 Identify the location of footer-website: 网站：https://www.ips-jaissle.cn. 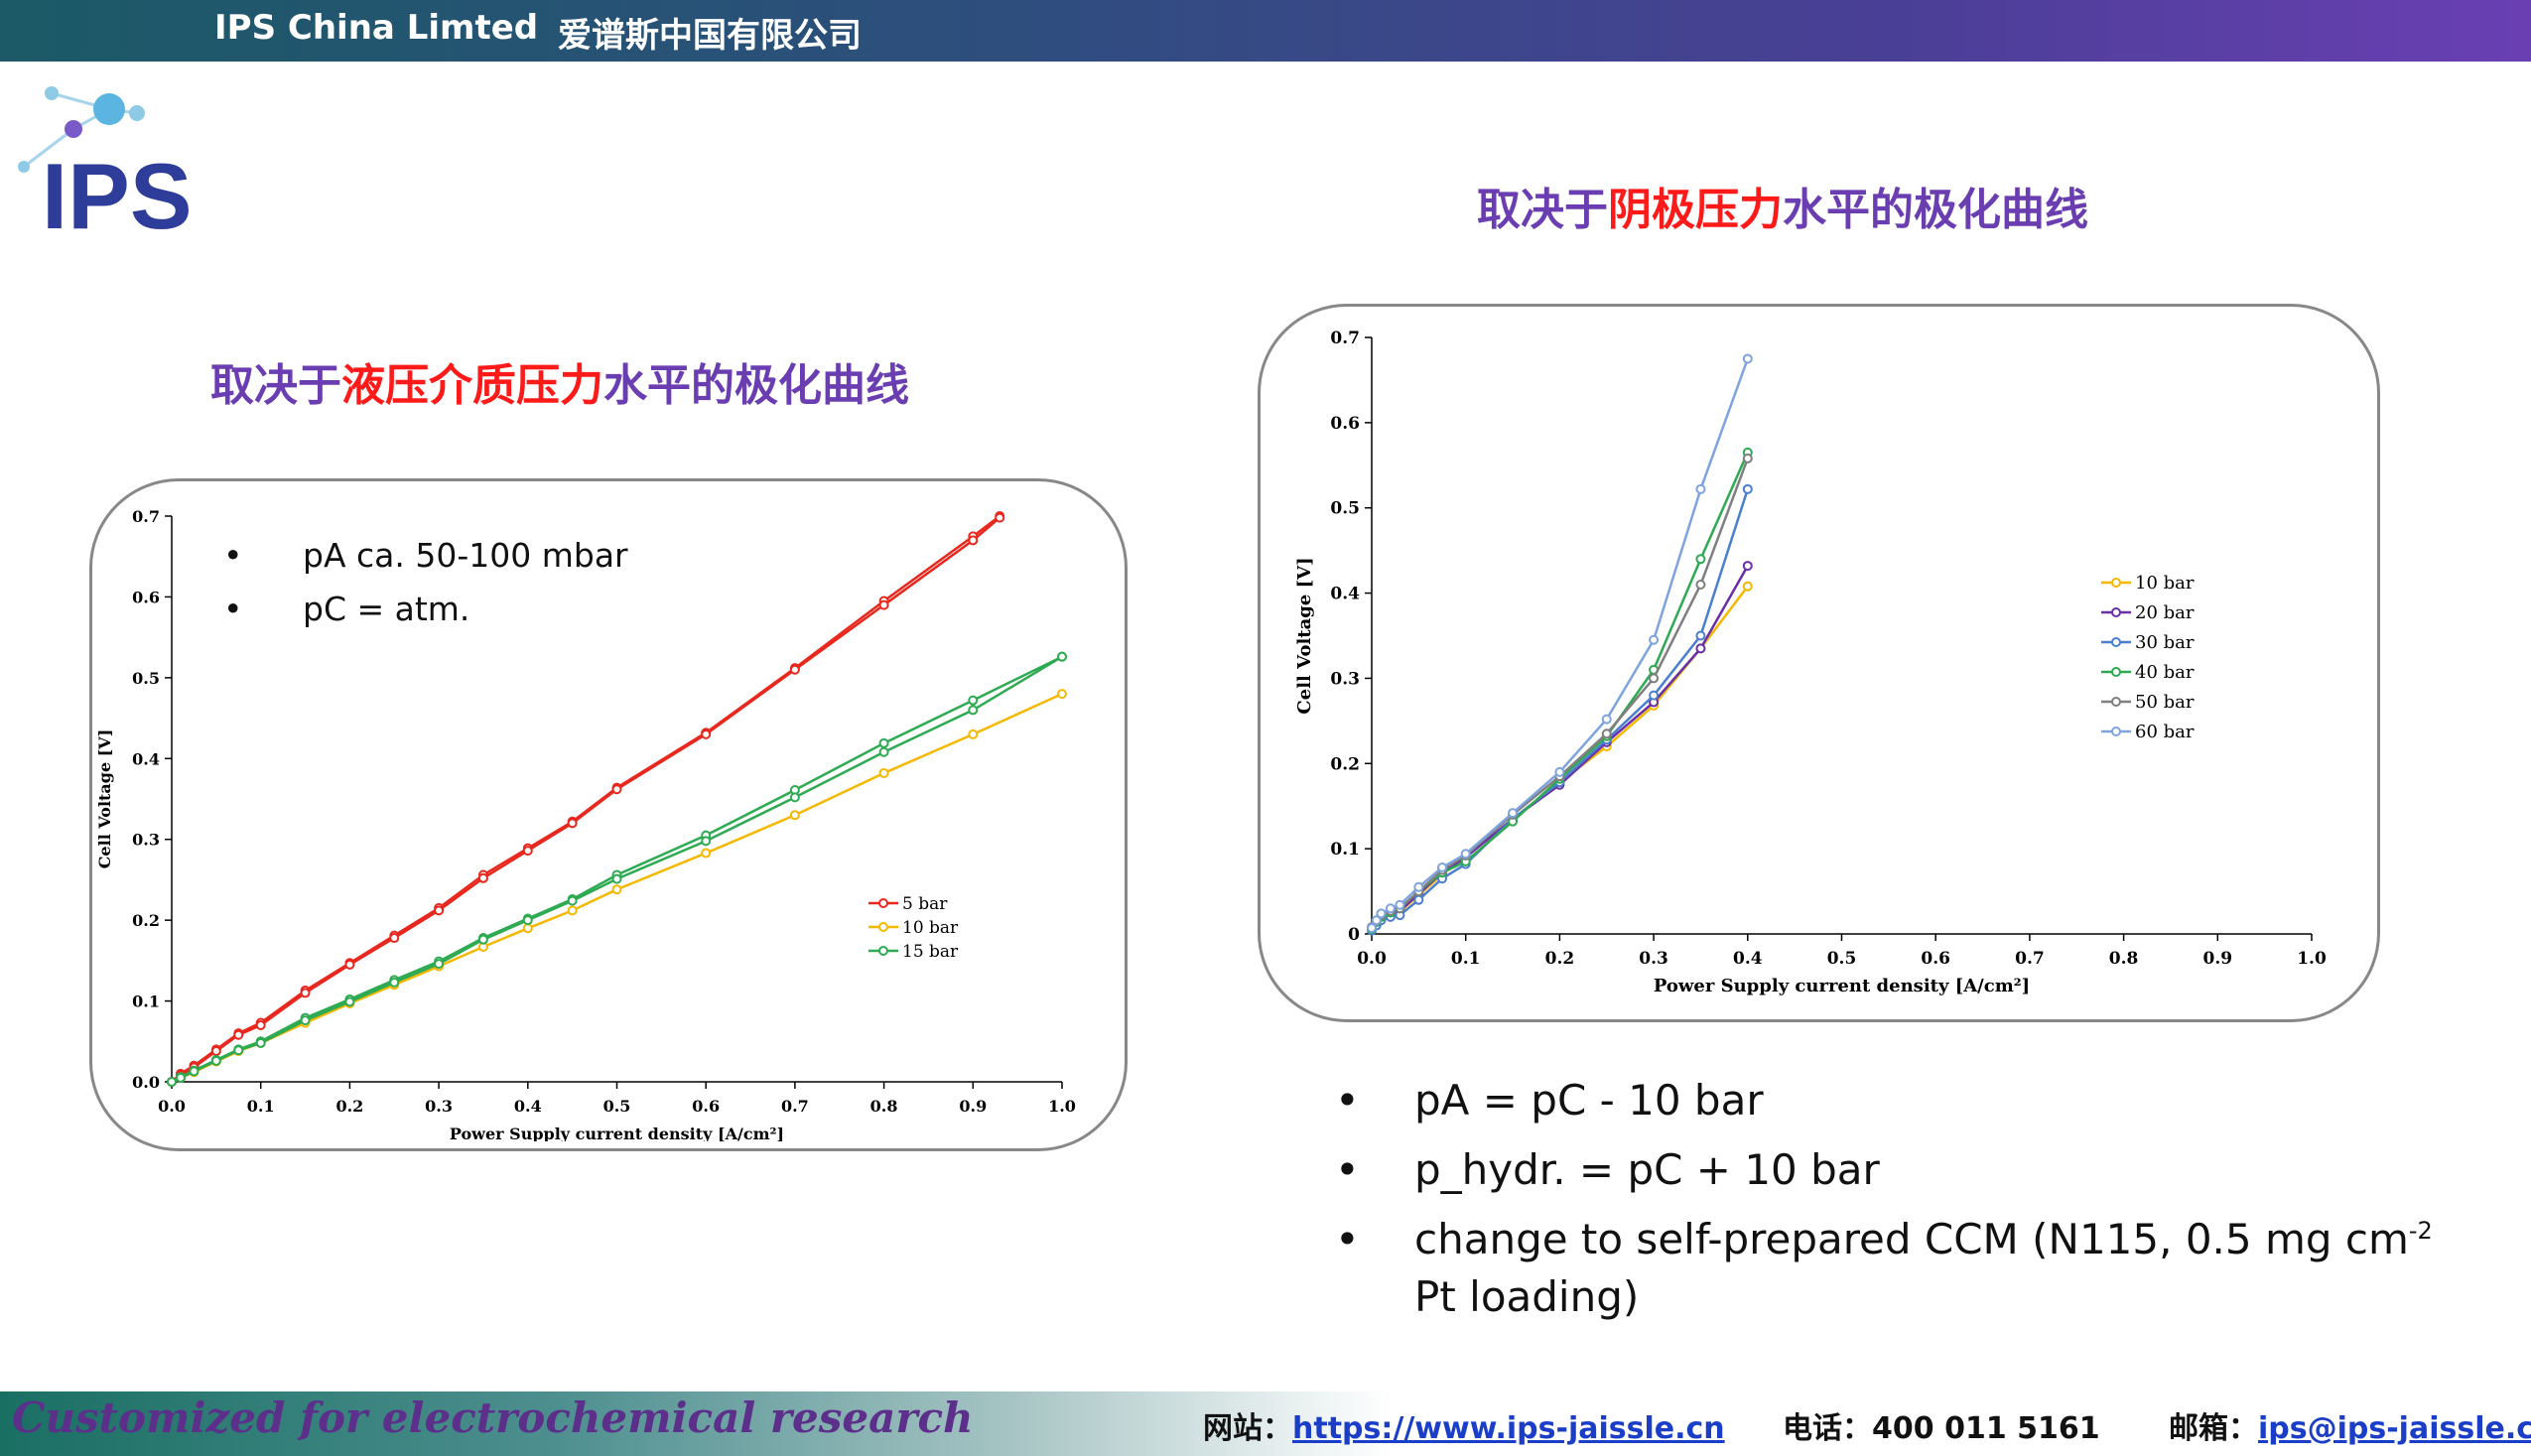
(1464, 1428).